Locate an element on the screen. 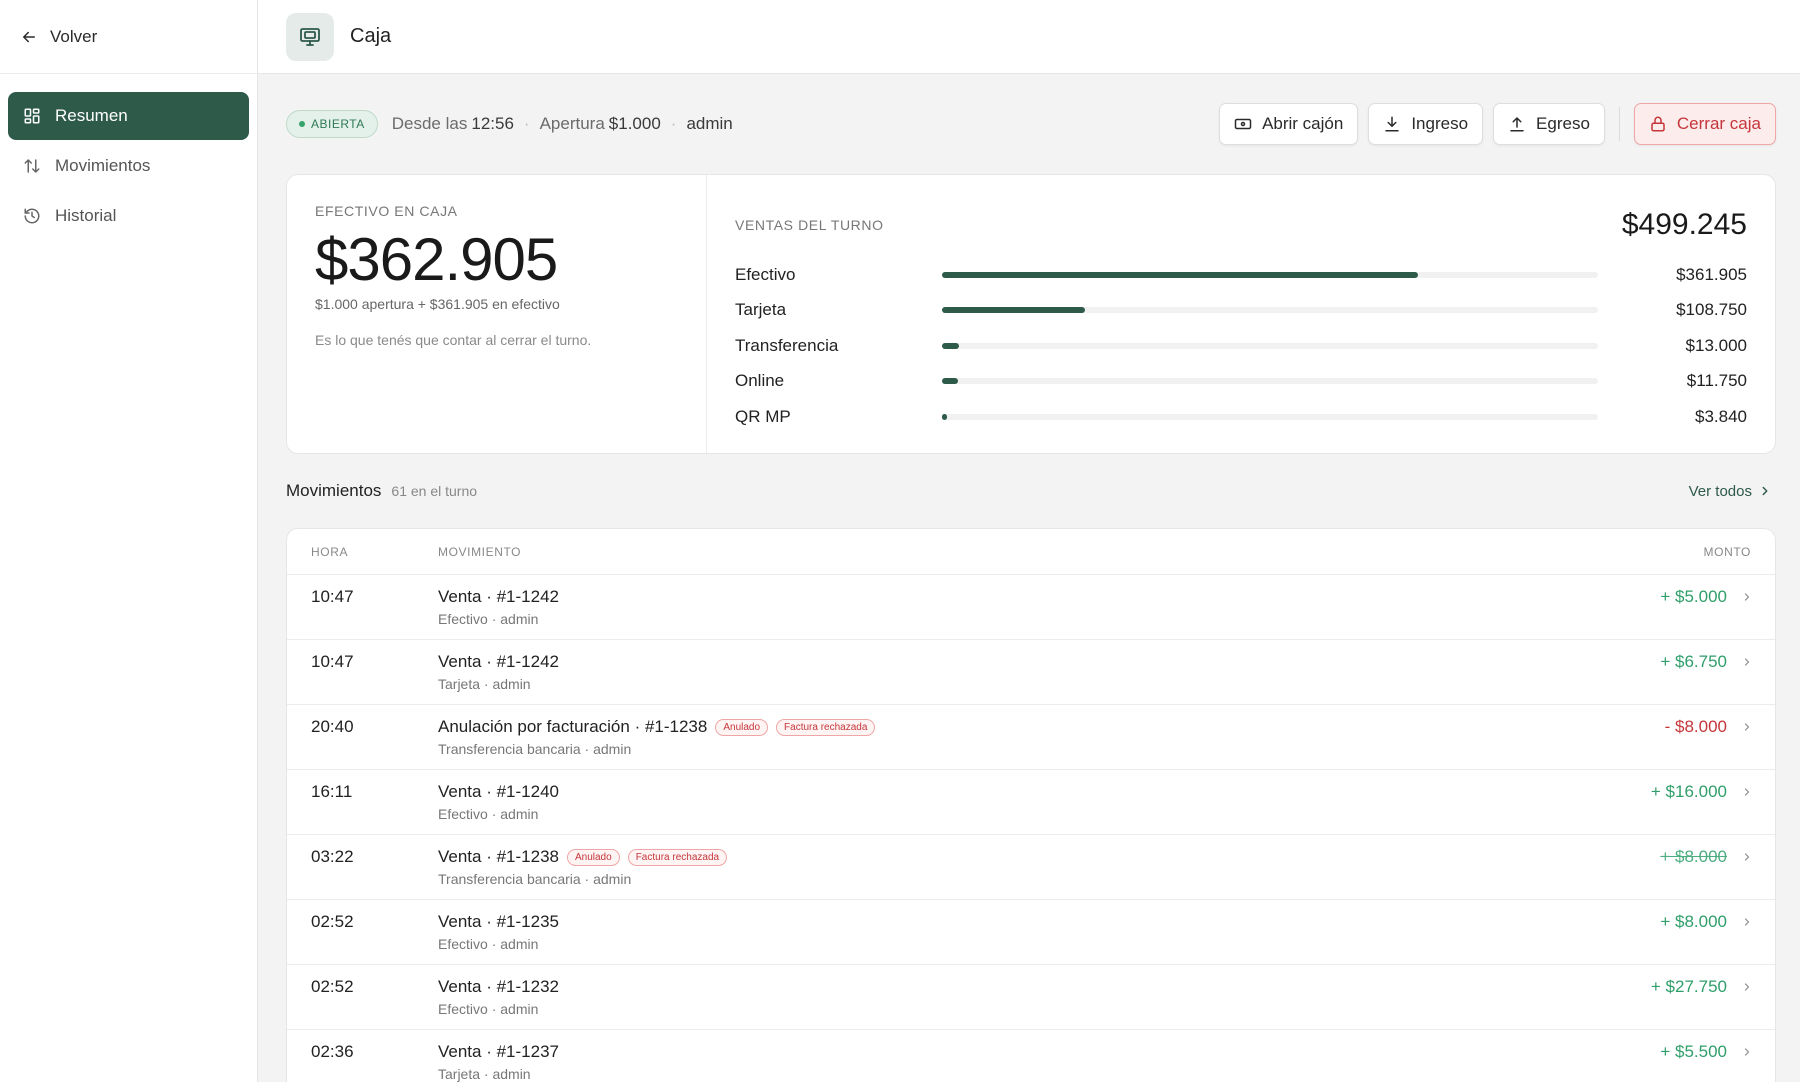 This screenshot has width=1800, height=1082. row-amount-cell: + $6.750 is located at coordinates (1650, 678).